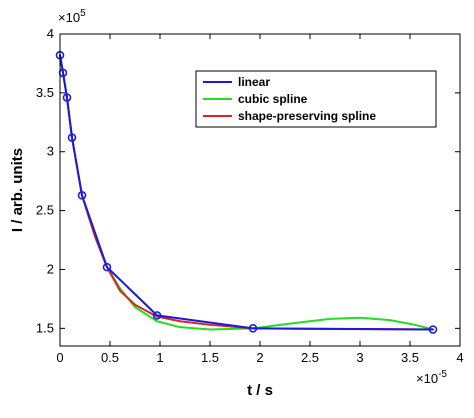 The image size is (474, 418). I want to click on legend-label: linear, so click(254, 82).